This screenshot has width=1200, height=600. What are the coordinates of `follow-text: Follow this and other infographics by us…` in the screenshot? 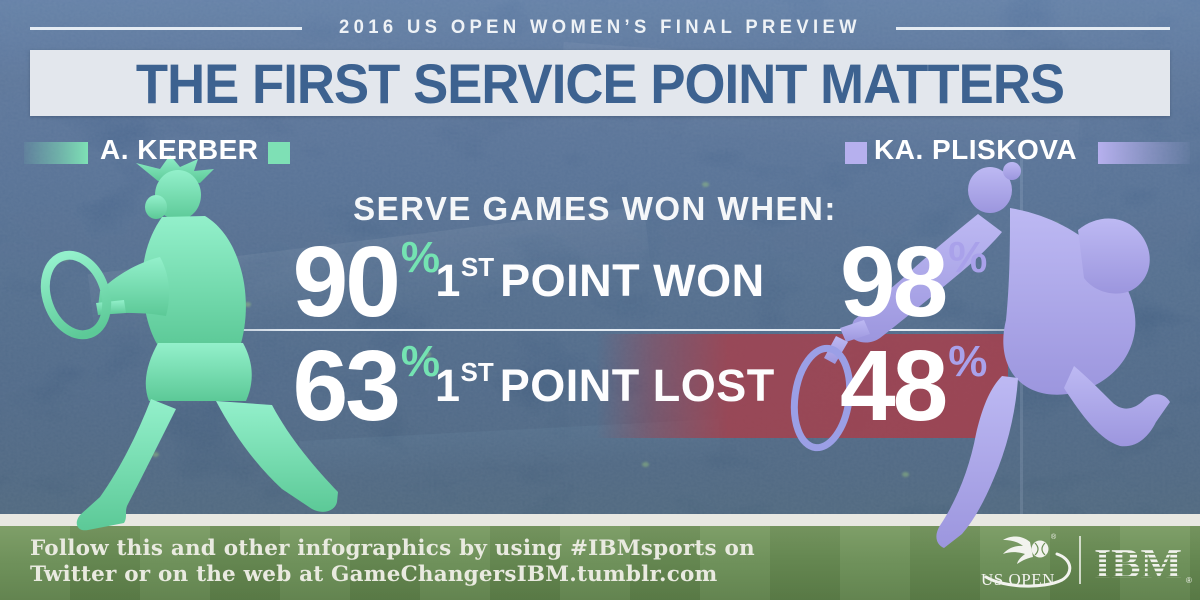 It's located at (392, 562).